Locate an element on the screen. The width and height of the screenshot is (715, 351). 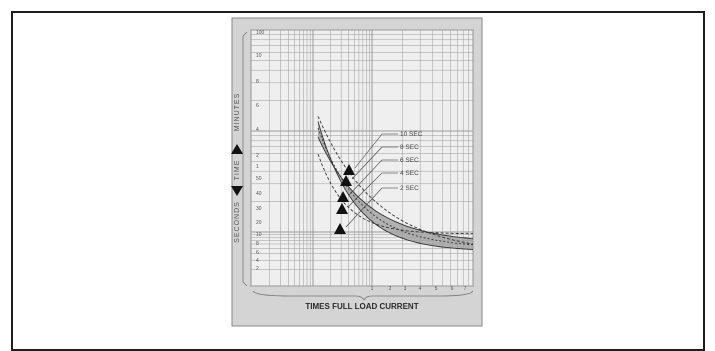
tolerance-band is located at coordinates (395, 185).